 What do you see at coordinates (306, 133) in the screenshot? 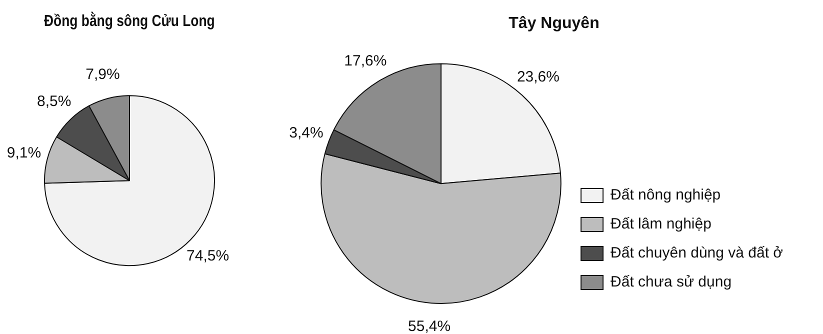
I see `data-label: 3,4%` at bounding box center [306, 133].